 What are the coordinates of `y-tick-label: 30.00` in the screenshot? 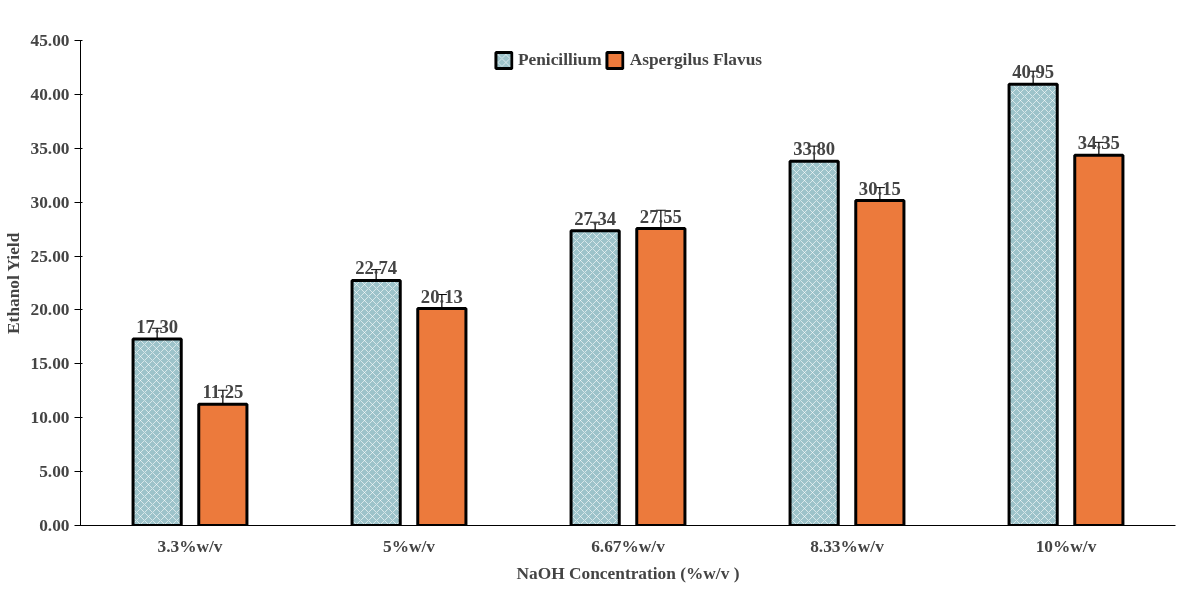 It's located at (50, 202).